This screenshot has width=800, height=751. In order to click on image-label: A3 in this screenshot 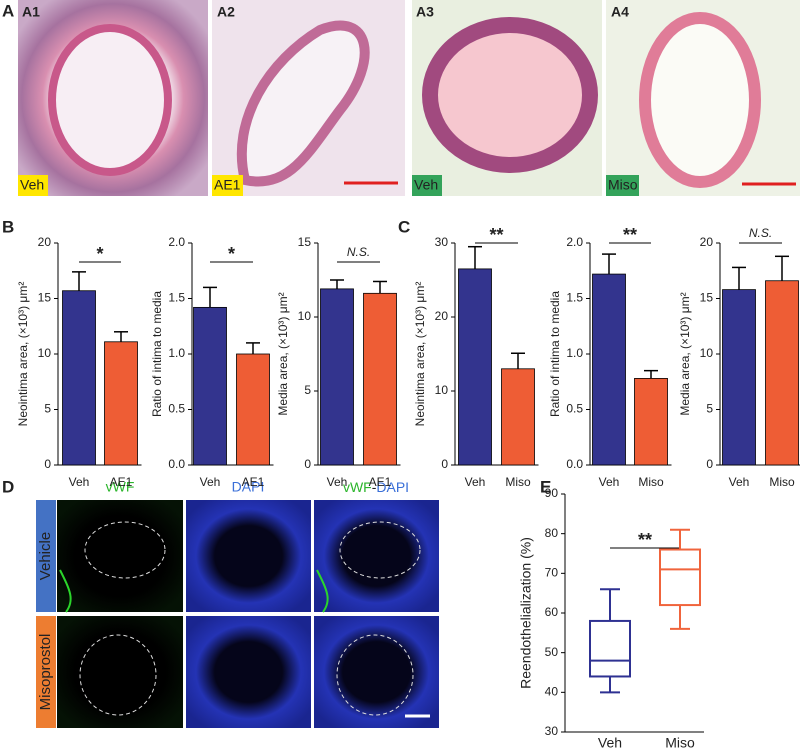, I will do `click(425, 12)`.